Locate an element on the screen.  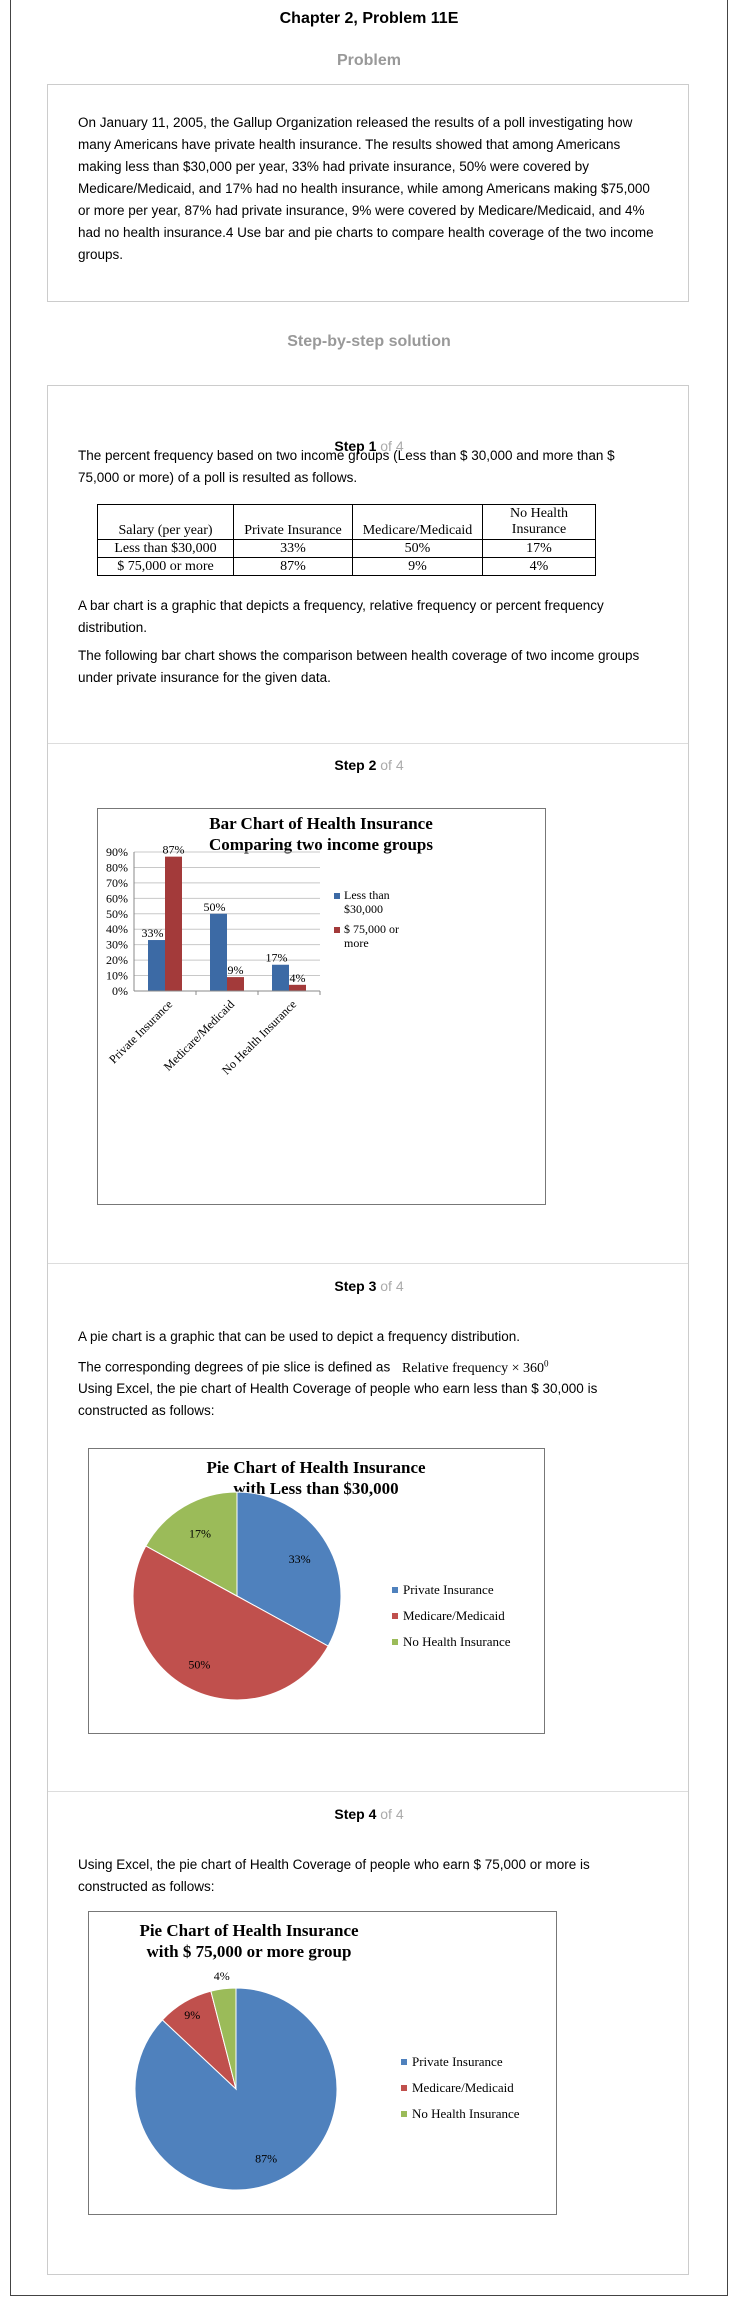
step-2-label: Step 2 is located at coordinates (355, 765).